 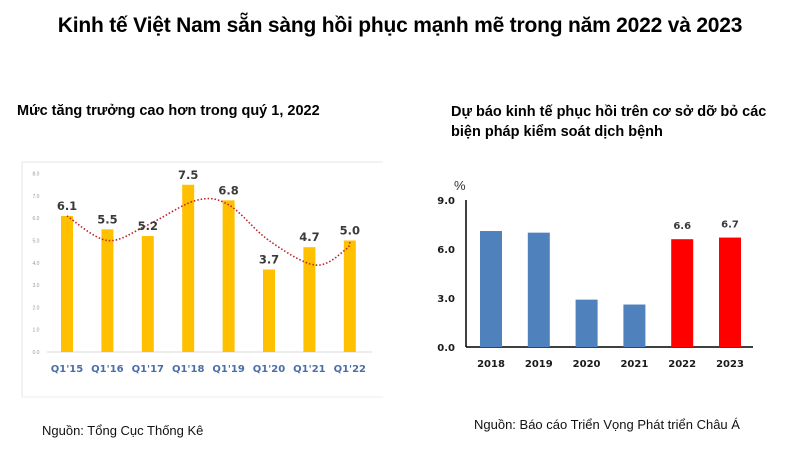 What do you see at coordinates (148, 226) in the screenshot?
I see `data-label: 5.2` at bounding box center [148, 226].